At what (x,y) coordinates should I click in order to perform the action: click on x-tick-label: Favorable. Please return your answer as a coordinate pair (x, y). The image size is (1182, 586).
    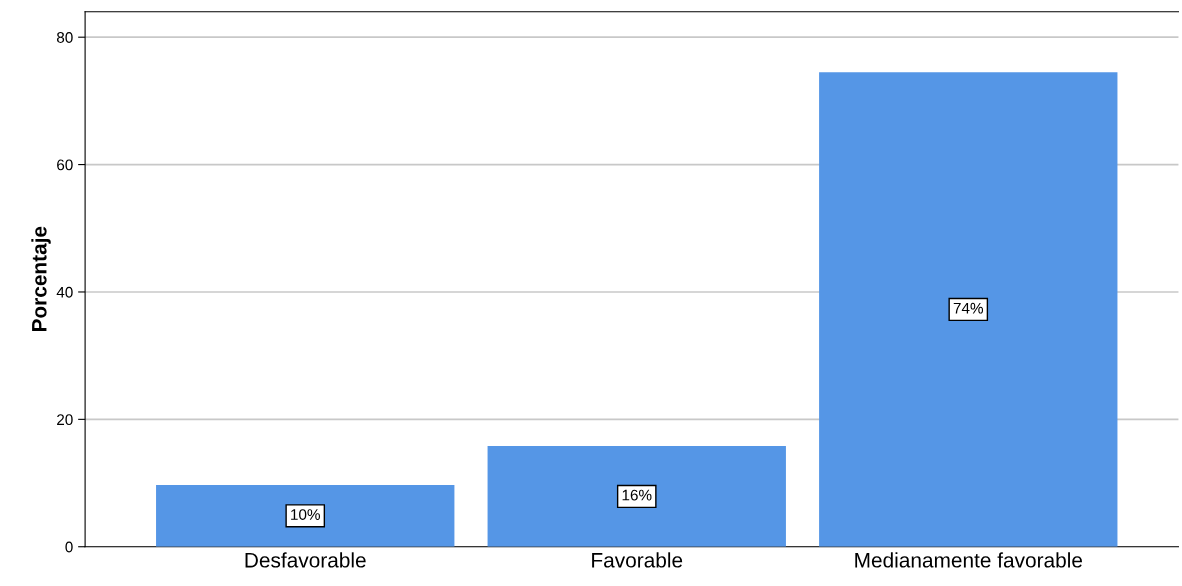
    Looking at the image, I should click on (637, 560).